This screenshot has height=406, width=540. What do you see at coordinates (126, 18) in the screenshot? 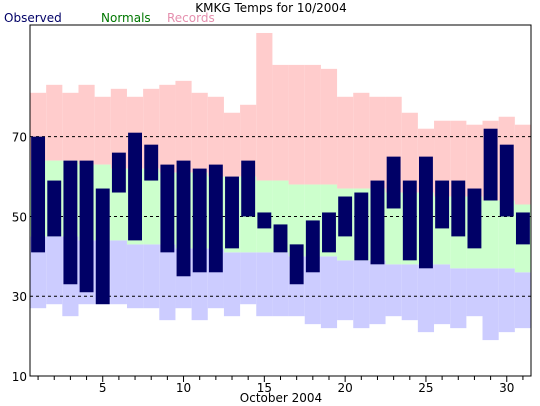
I see `legend-normals: Normals` at bounding box center [126, 18].